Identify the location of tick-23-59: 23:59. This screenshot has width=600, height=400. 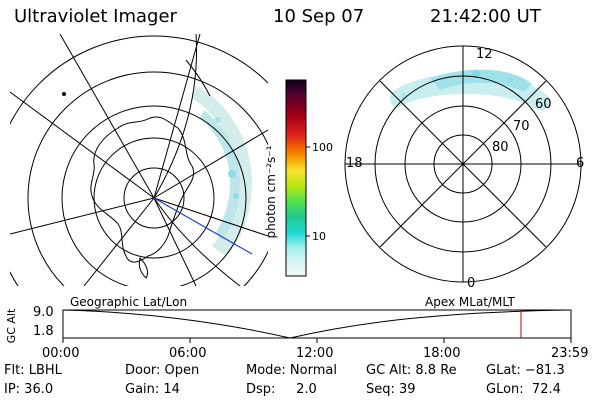
(570, 353).